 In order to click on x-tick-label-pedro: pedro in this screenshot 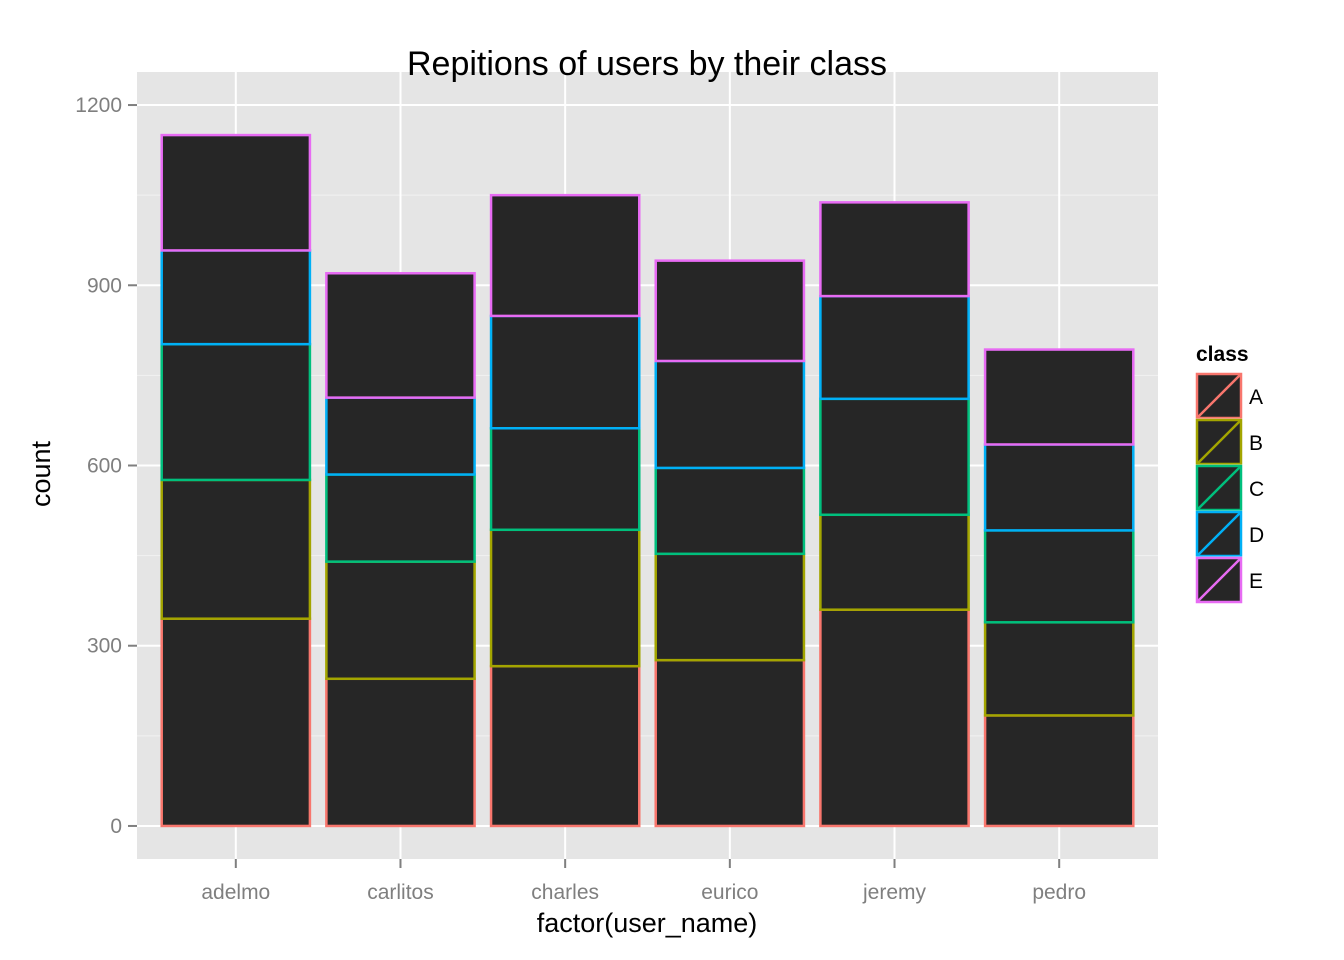, I will do `click(1059, 892)`.